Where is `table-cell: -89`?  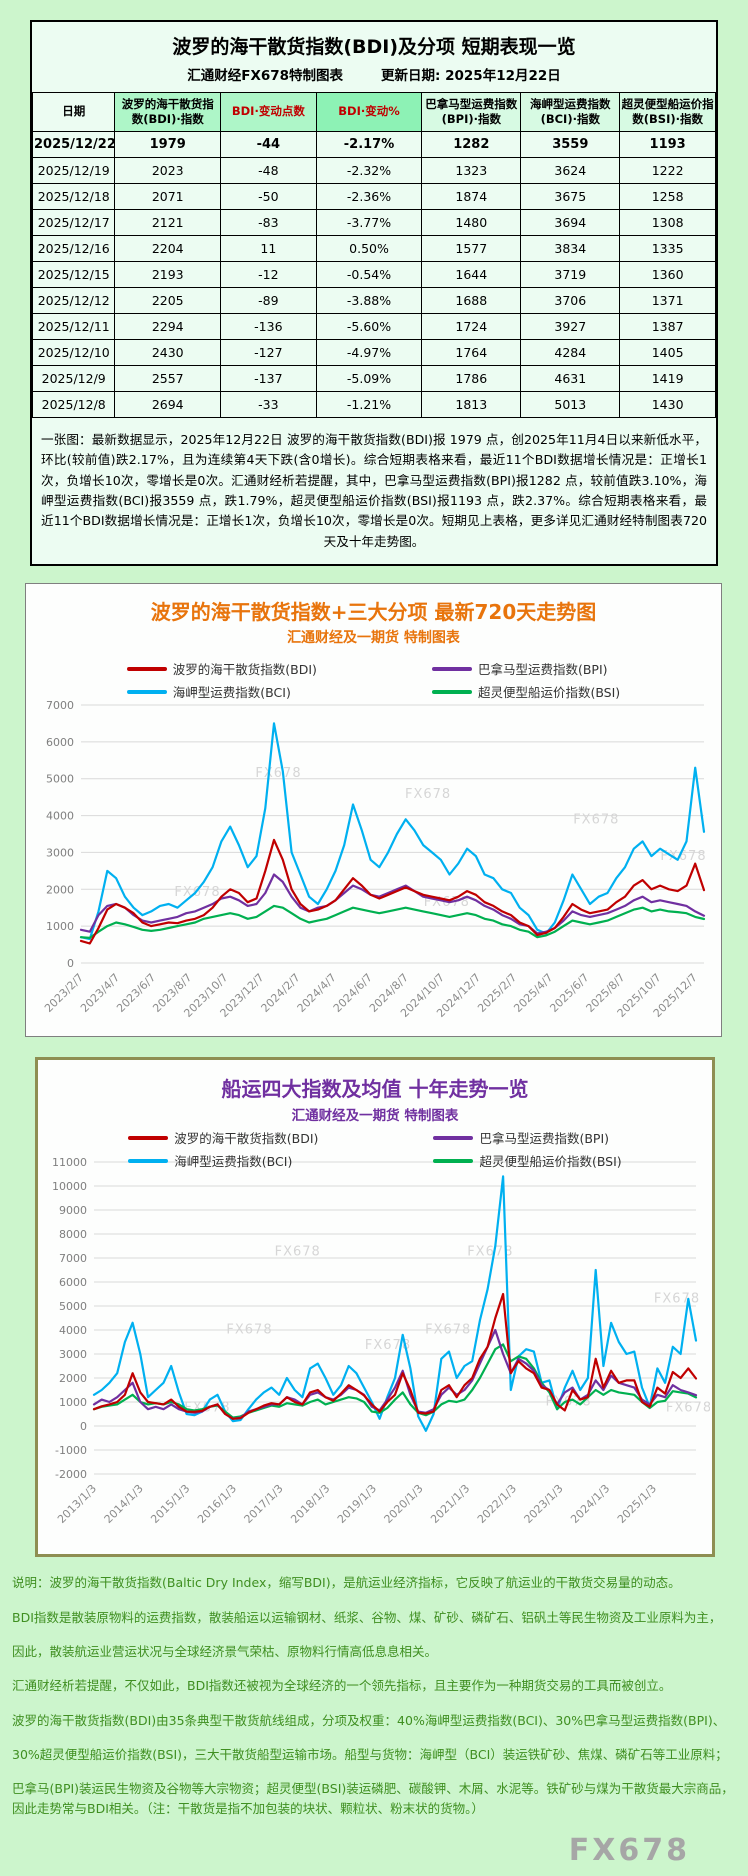 table-cell: -89 is located at coordinates (268, 300).